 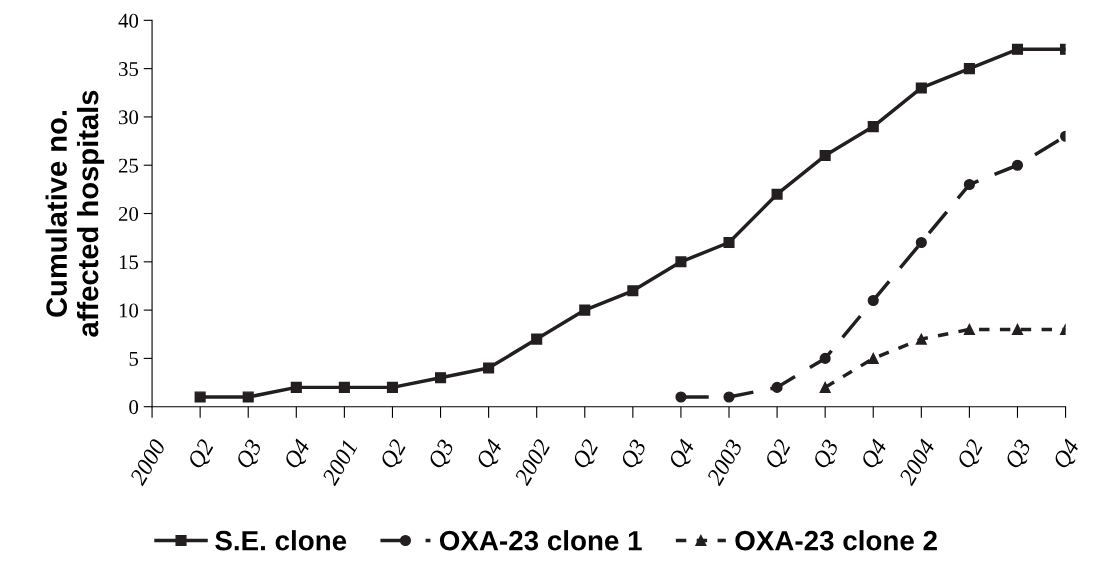 What do you see at coordinates (129, 117) in the screenshot?
I see `y-tick-label: 30` at bounding box center [129, 117].